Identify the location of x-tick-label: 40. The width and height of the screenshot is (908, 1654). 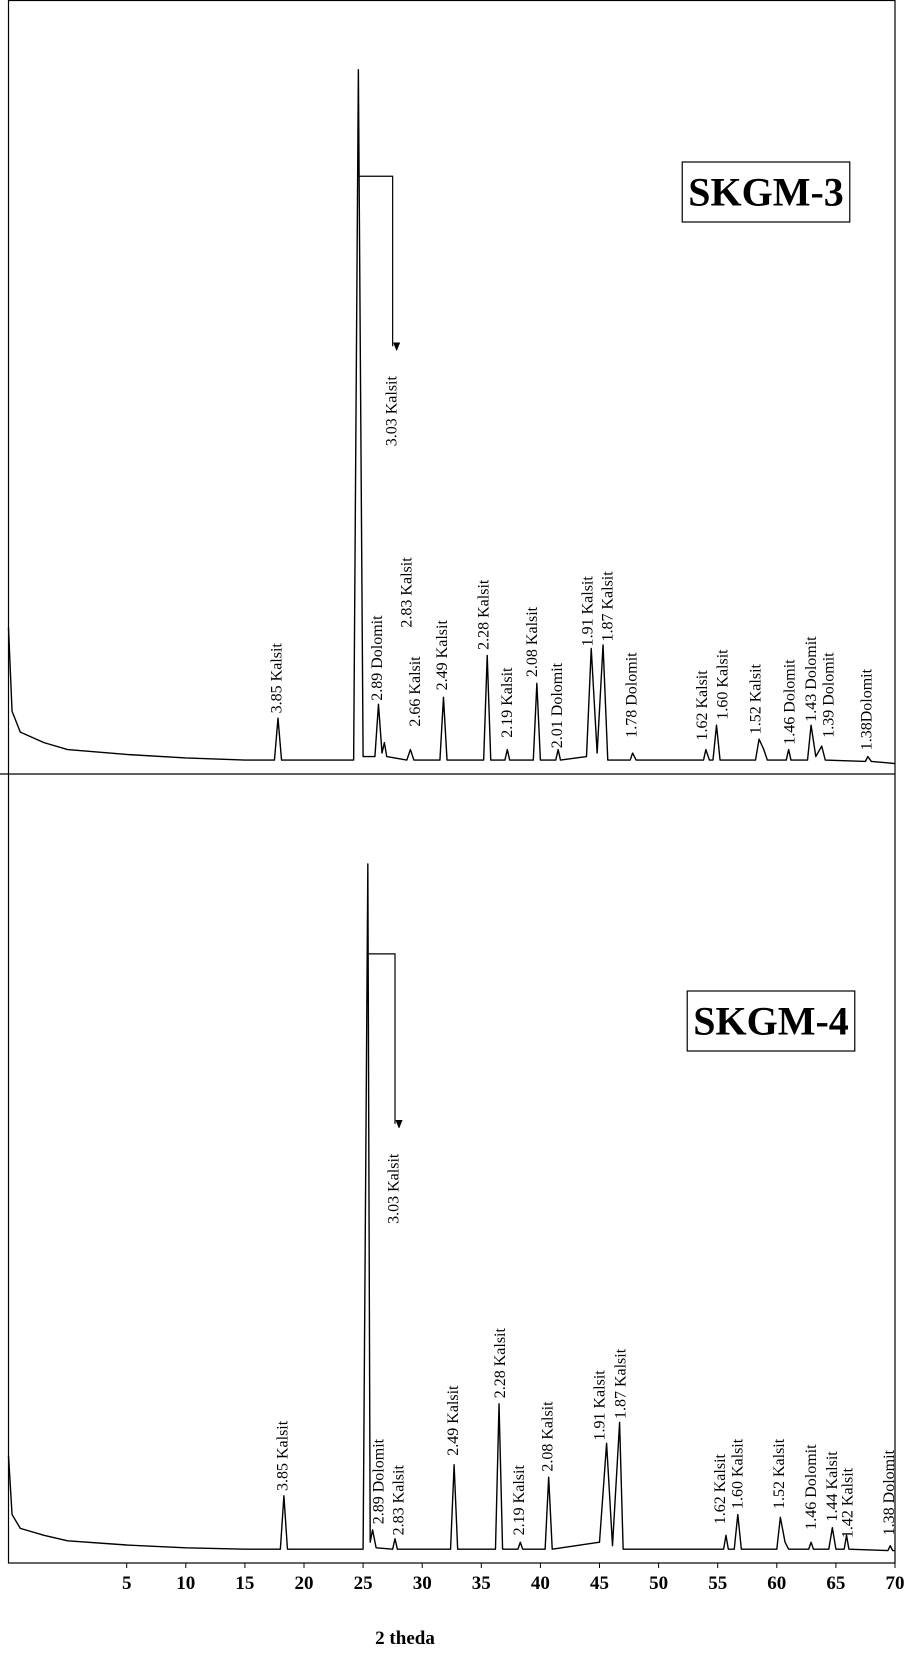
(540, 1583).